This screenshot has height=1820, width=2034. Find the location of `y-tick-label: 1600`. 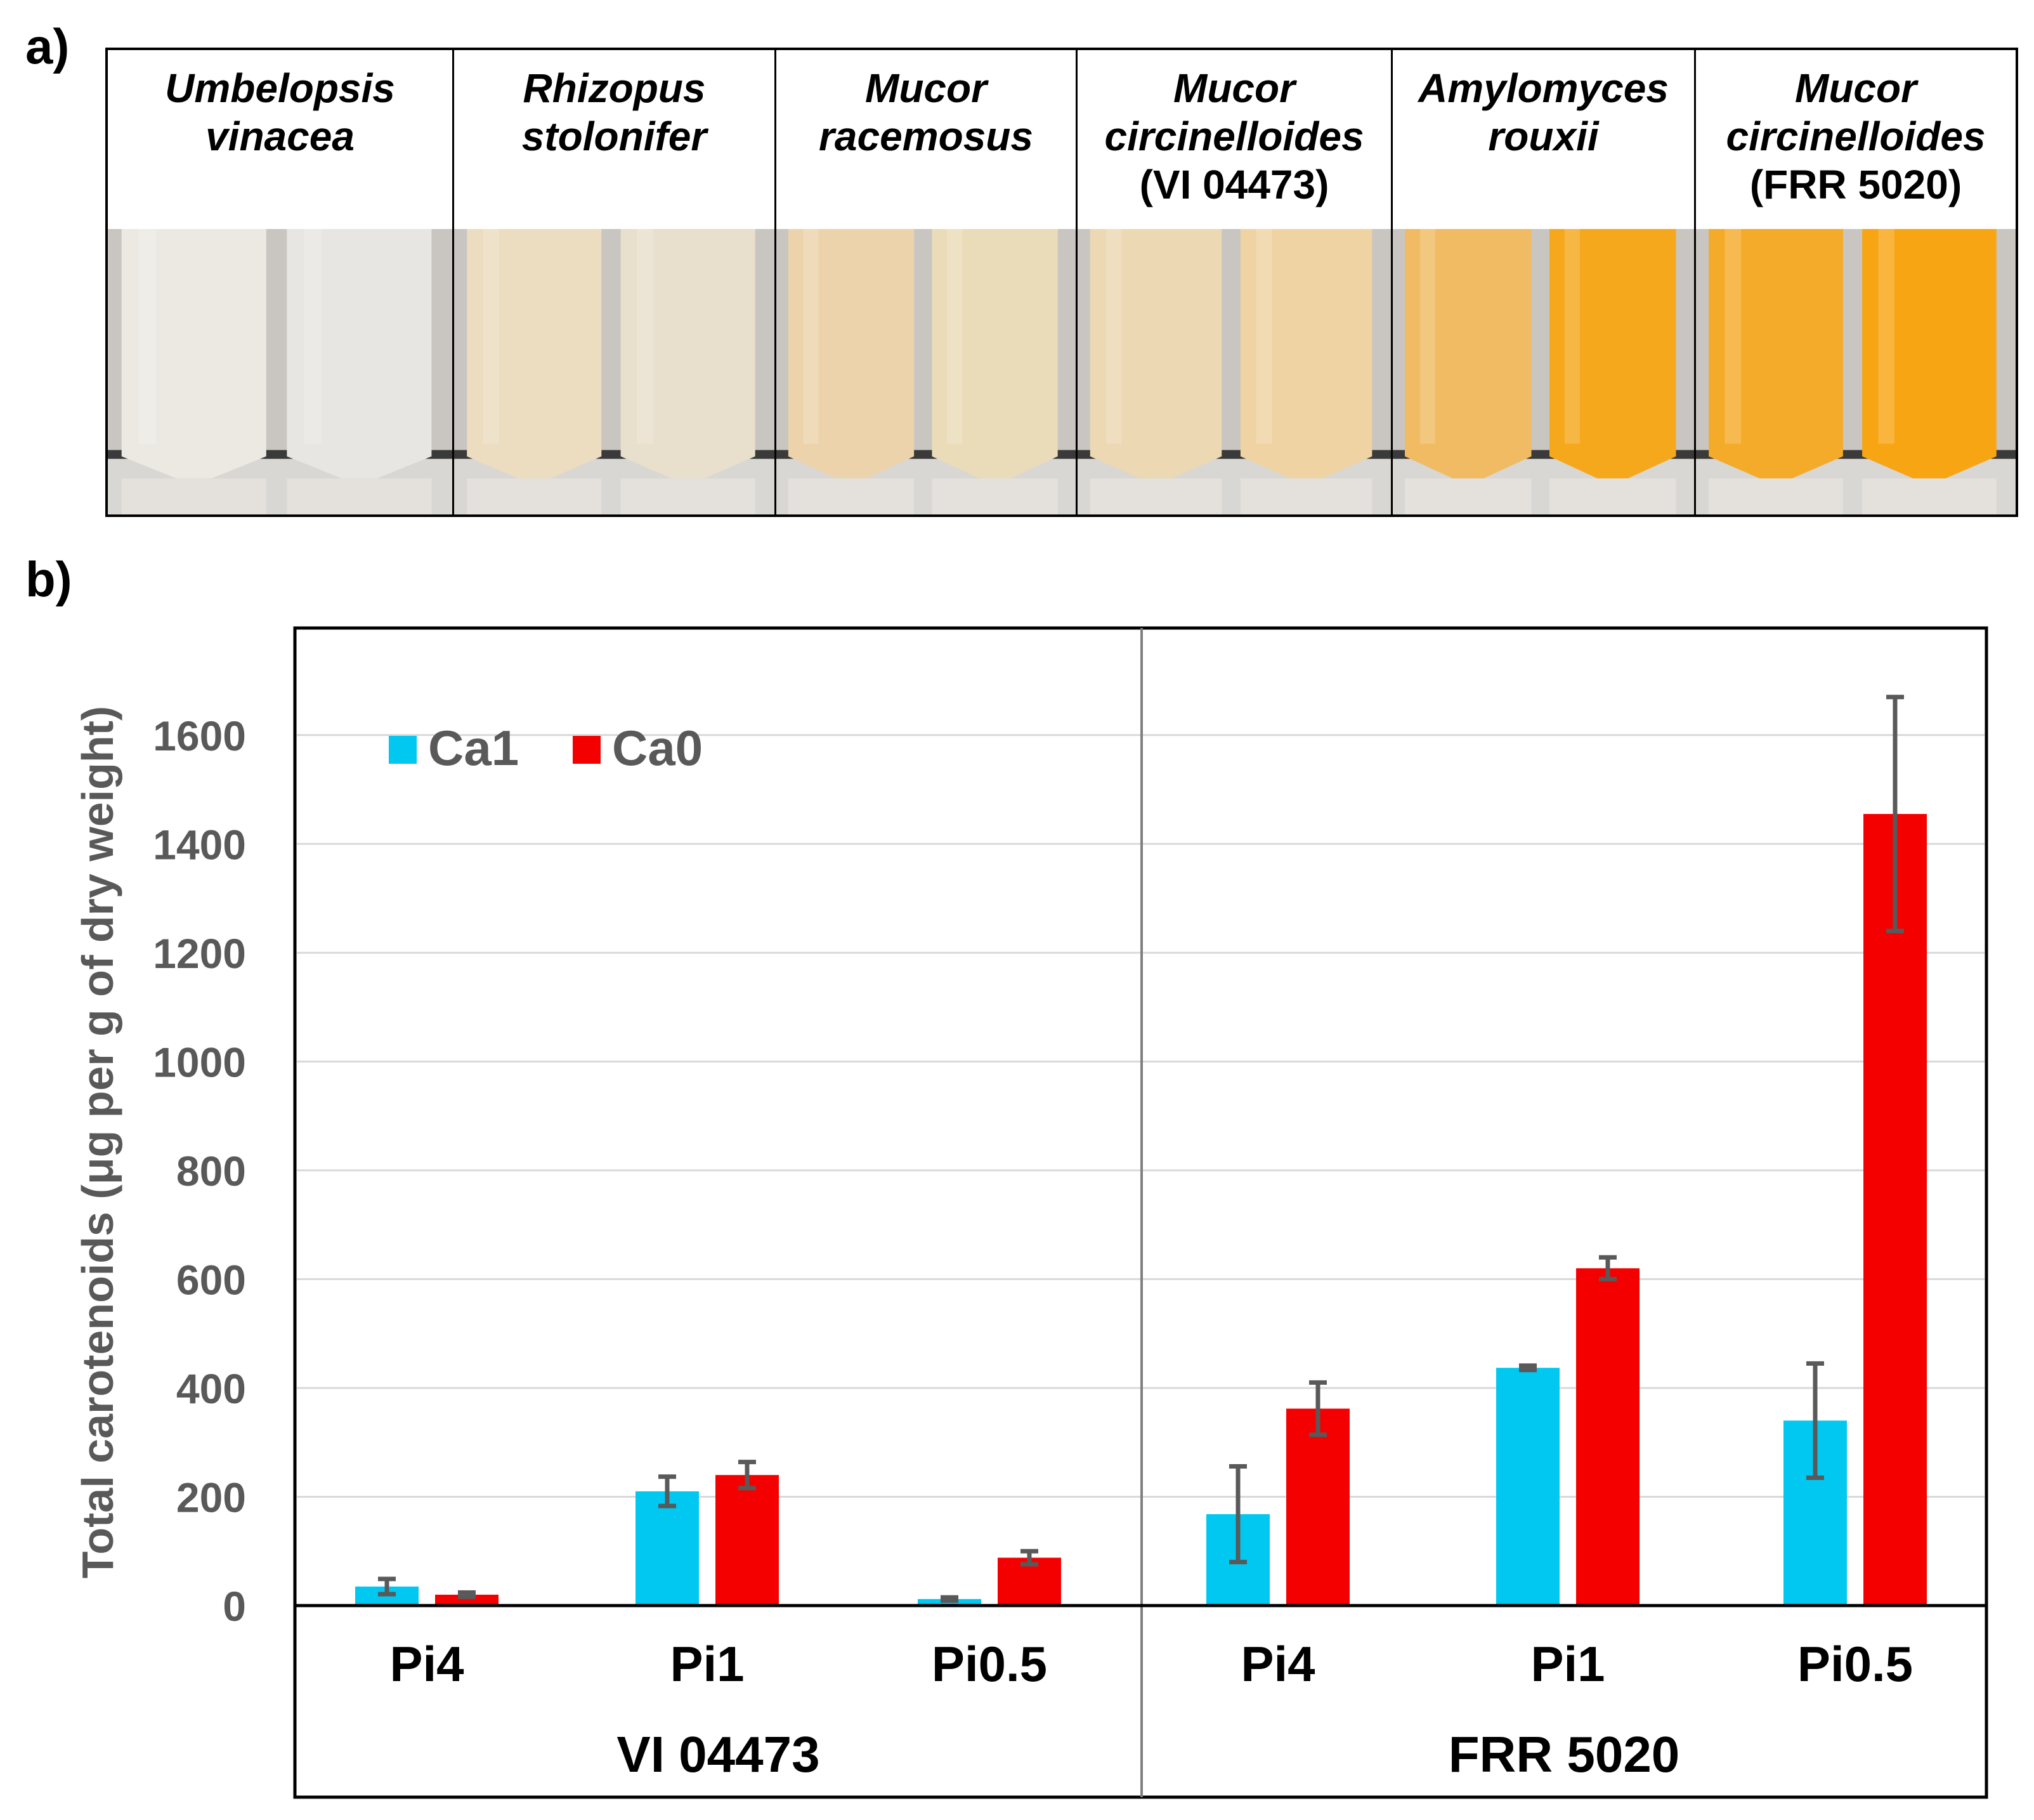

y-tick-label: 1600 is located at coordinates (199, 735).